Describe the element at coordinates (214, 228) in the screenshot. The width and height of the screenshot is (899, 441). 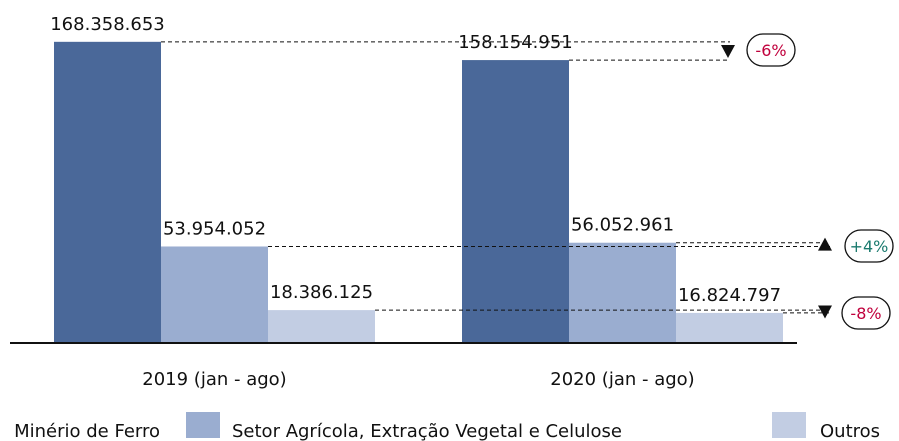
I see `data-label: 53.954.052` at that location.